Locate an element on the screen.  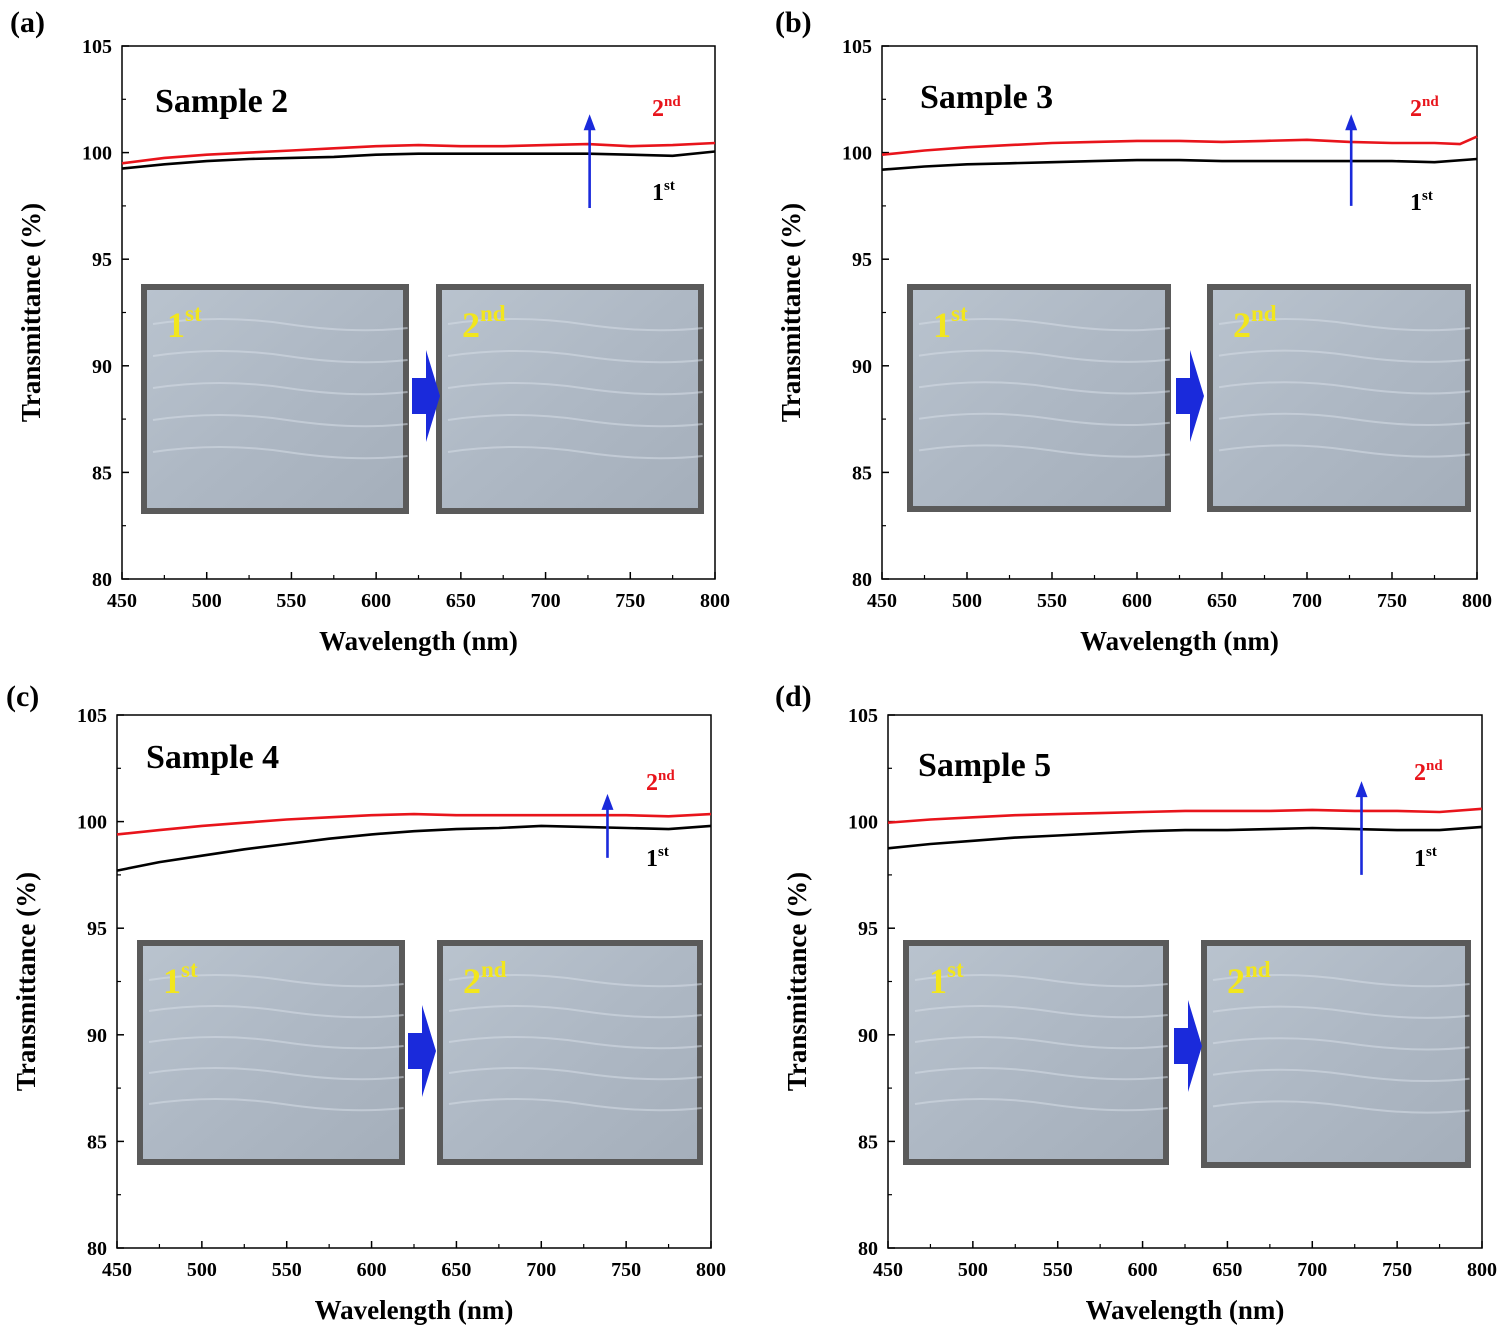
chart-title: Sample 3 is located at coordinates (986, 97).